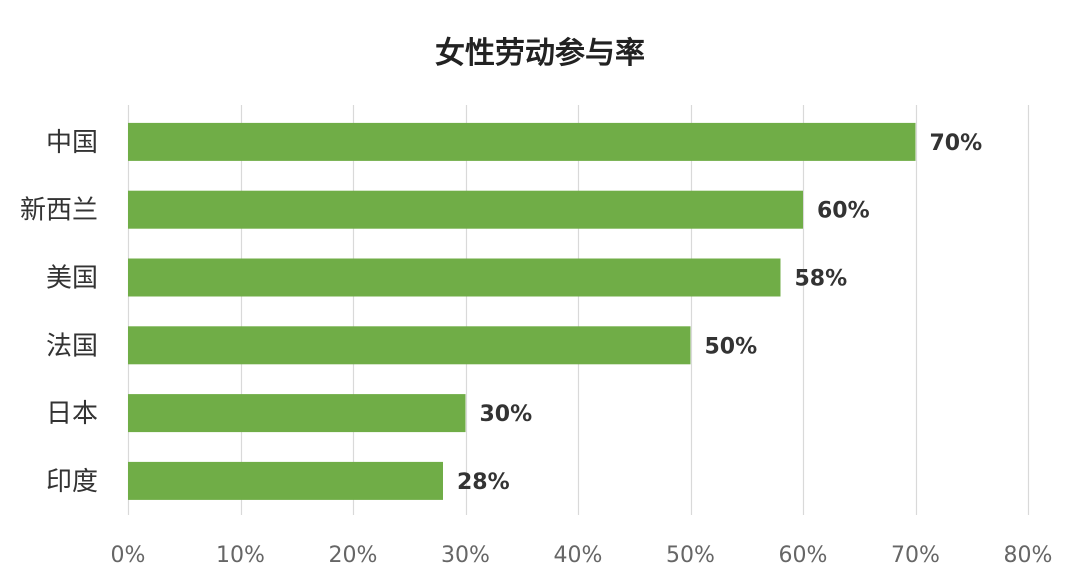 The width and height of the screenshot is (1080, 580). I want to click on data-label: 60%, so click(843, 211).